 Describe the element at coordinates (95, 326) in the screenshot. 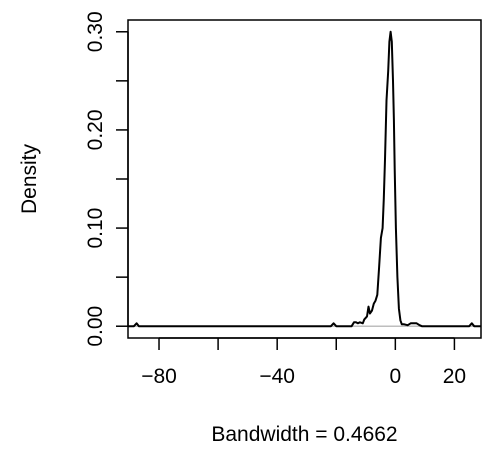

I see `y-tick-label: 0.00` at that location.